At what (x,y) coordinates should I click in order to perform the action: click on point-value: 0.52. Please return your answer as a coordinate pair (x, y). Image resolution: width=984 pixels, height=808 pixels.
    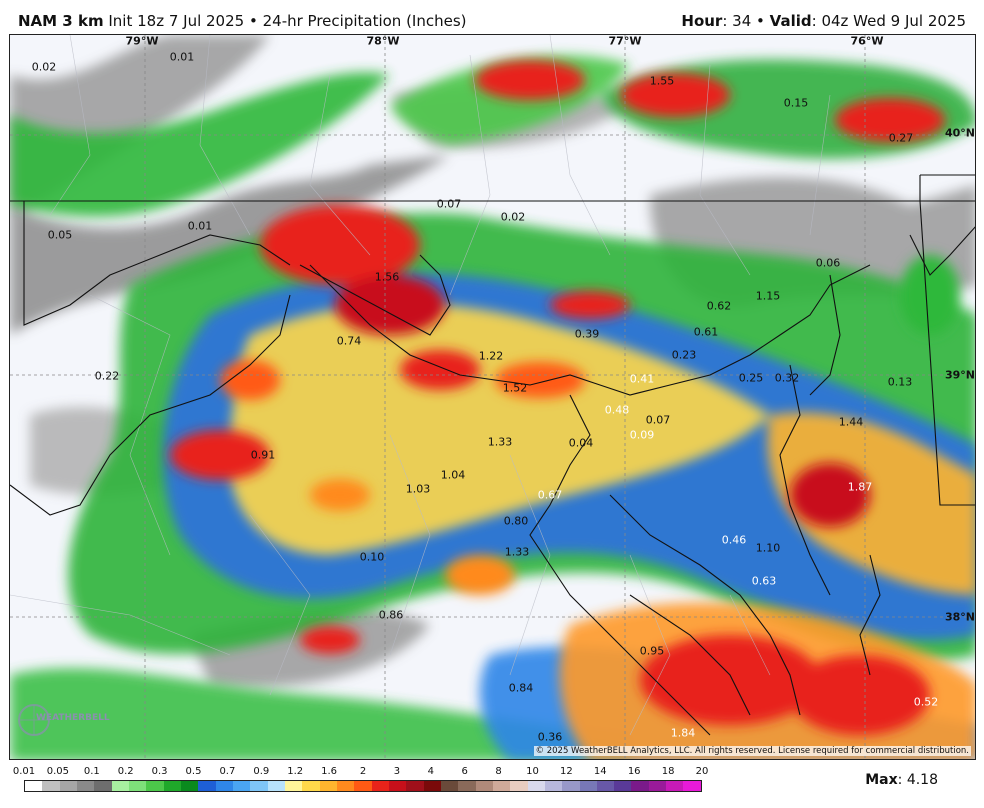
    Looking at the image, I should click on (926, 702).